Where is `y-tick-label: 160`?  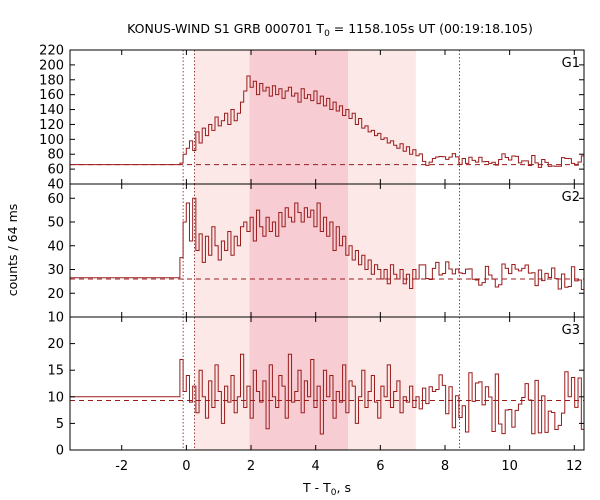
y-tick-label: 160 is located at coordinates (51, 95).